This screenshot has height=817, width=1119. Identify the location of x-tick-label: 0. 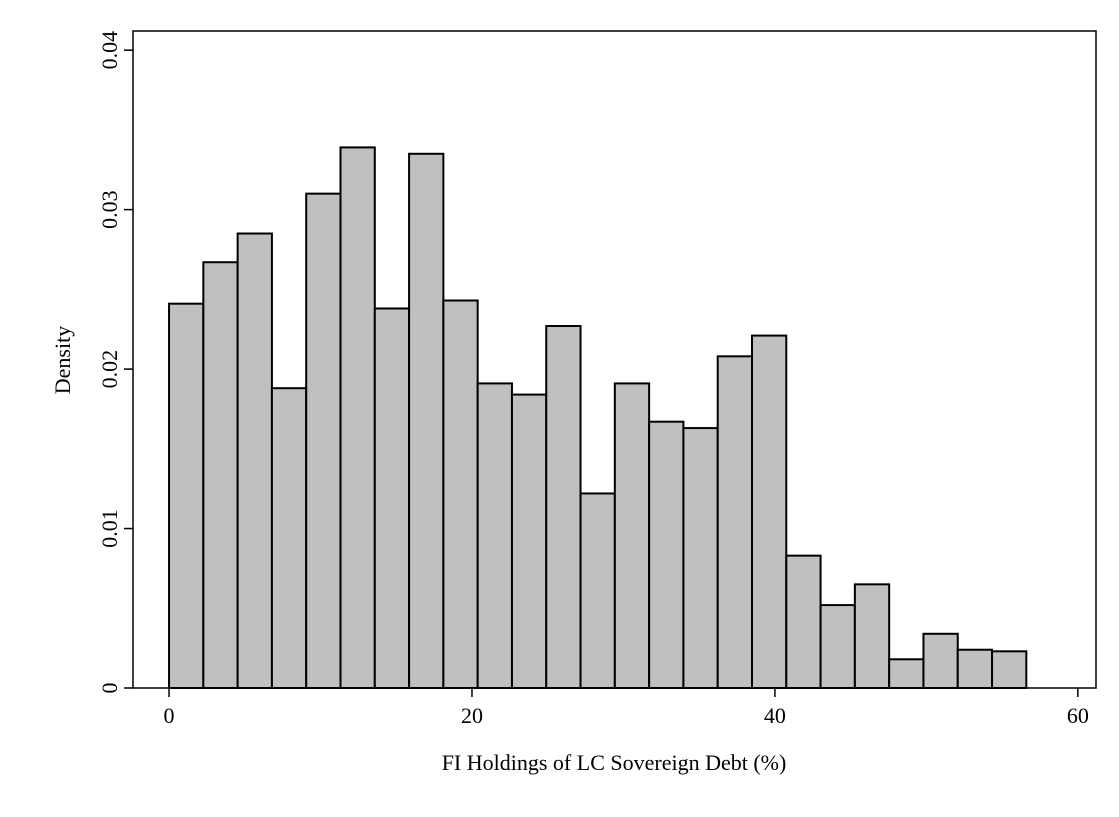
(169, 715).